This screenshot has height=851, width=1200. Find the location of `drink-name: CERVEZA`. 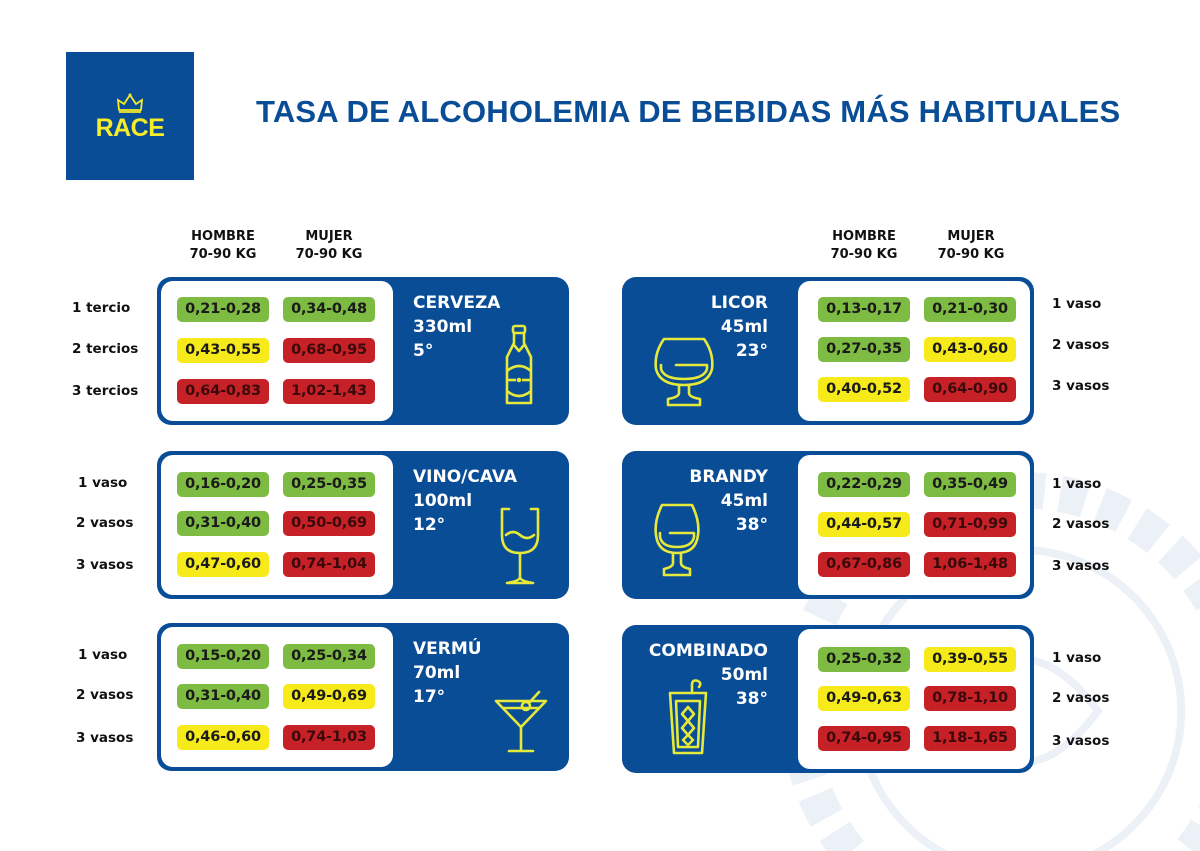

drink-name: CERVEZA is located at coordinates (457, 303).